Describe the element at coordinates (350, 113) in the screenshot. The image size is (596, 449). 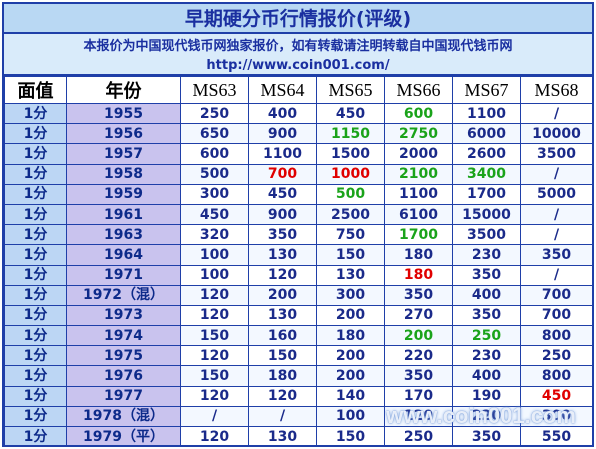
I see `price-cell-ms65: 450` at that location.